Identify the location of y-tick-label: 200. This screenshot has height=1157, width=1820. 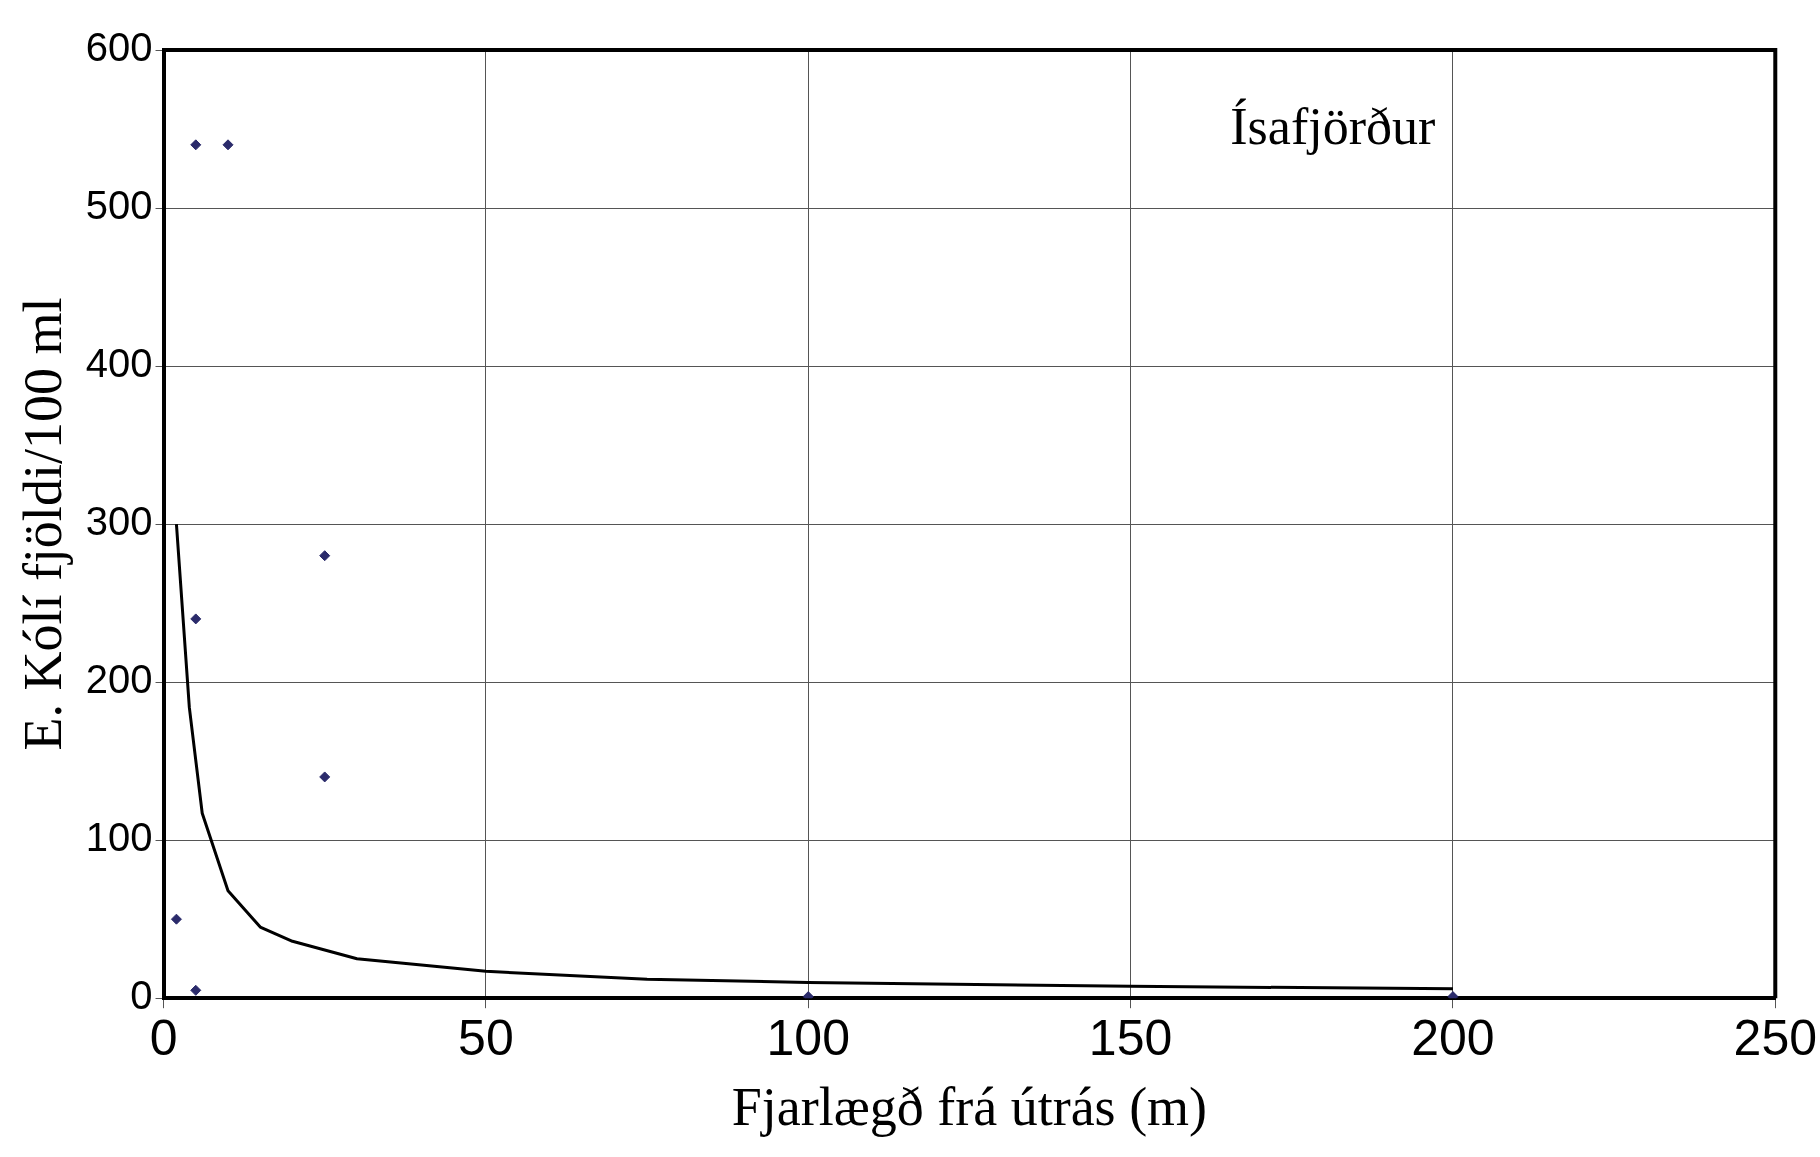
(119, 679).